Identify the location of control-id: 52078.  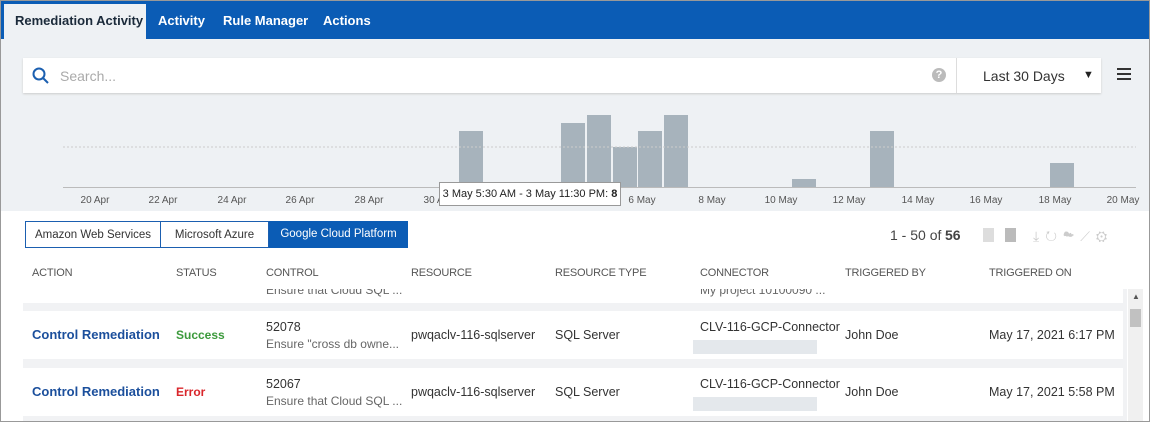
(283, 327).